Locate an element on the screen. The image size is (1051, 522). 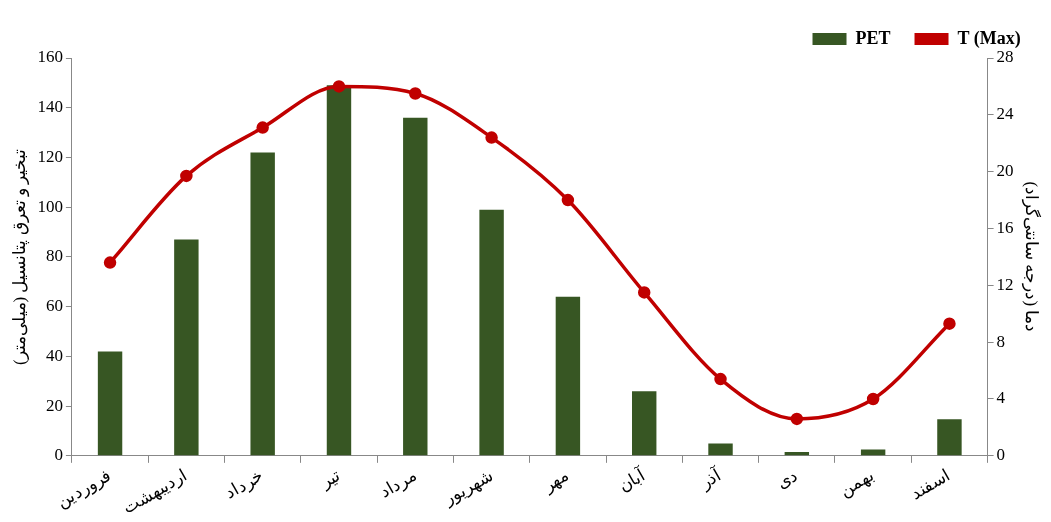
y-tick-label: 100 is located at coordinates (50, 206).